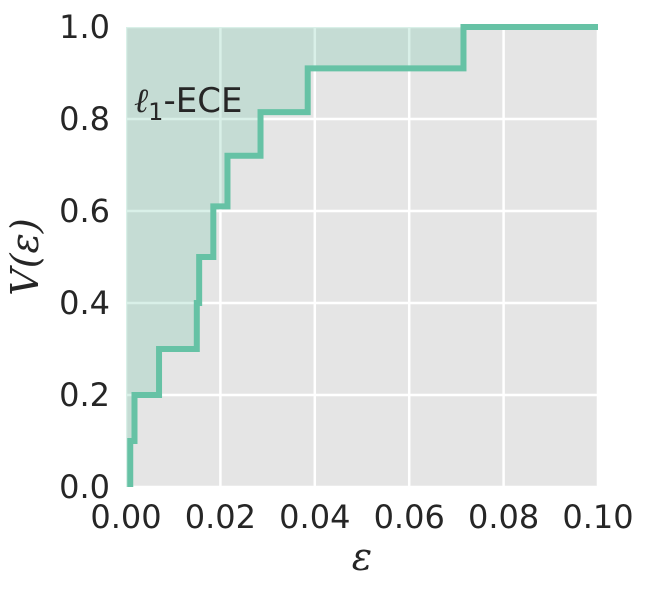  Describe the element at coordinates (84, 27) in the screenshot. I see `y-tick-label: 1.0` at that location.